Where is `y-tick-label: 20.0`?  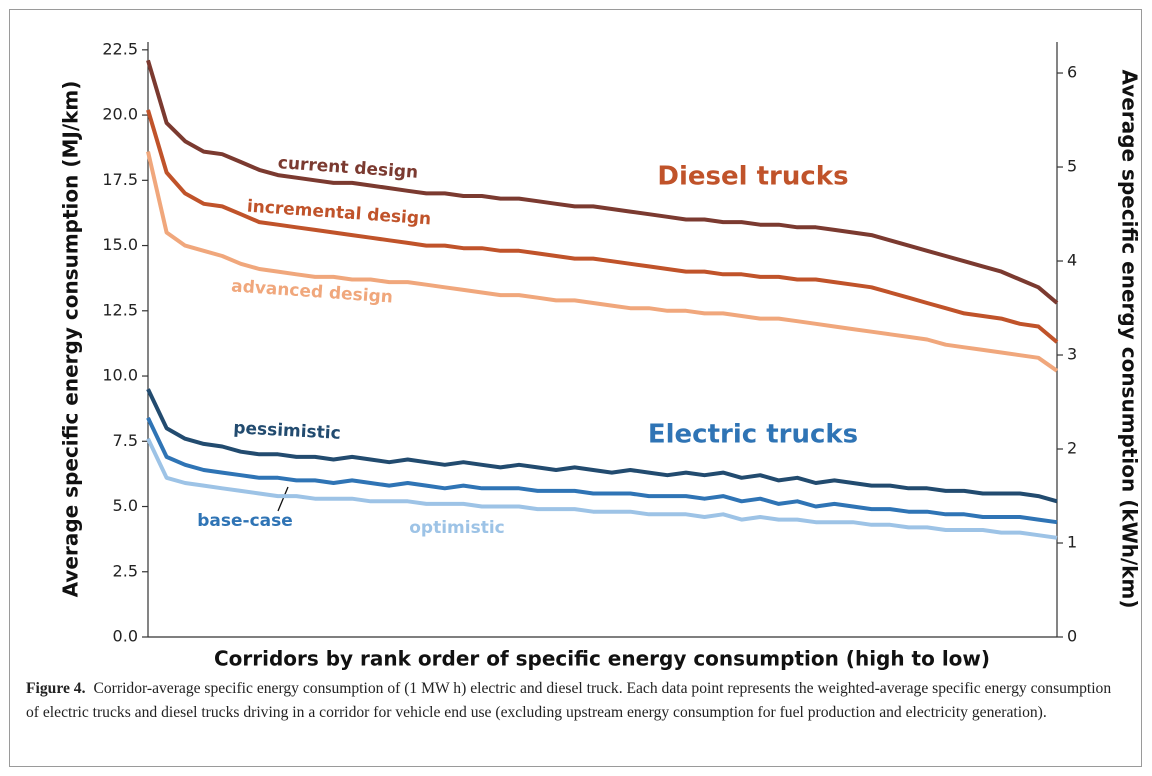 y-tick-label: 20.0 is located at coordinates (120, 114).